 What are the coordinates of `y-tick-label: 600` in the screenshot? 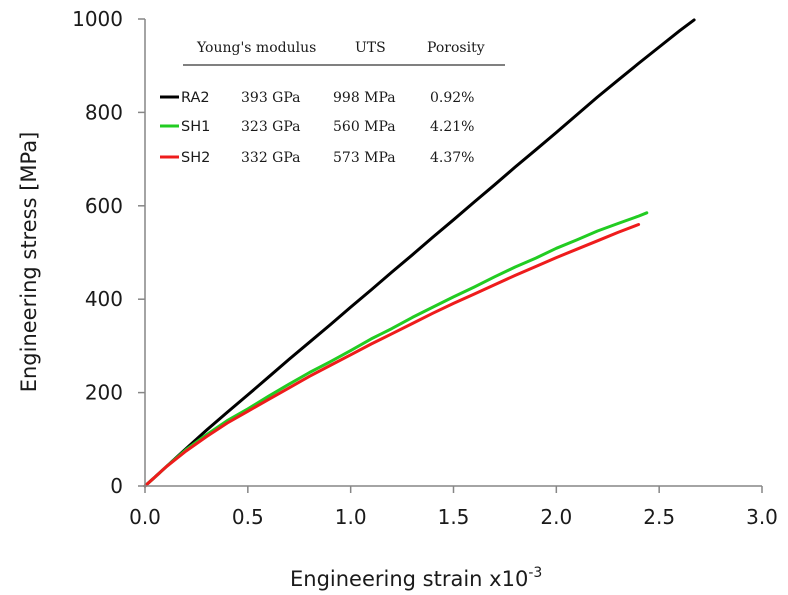 It's located at (104, 206).